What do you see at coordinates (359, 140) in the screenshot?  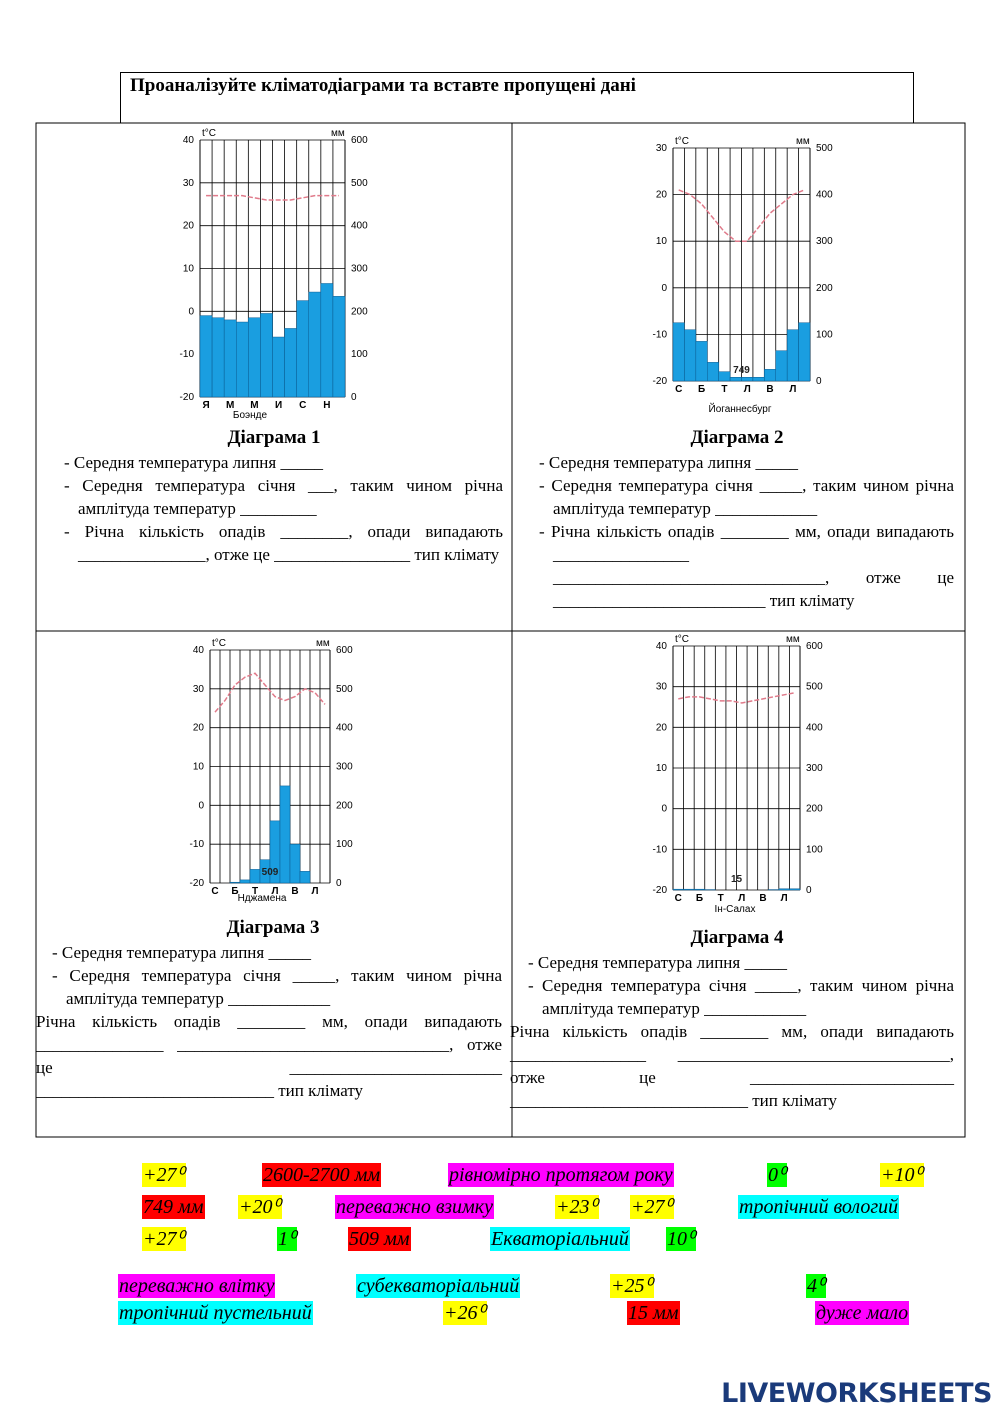 I see `precip-tick-label: 600` at bounding box center [359, 140].